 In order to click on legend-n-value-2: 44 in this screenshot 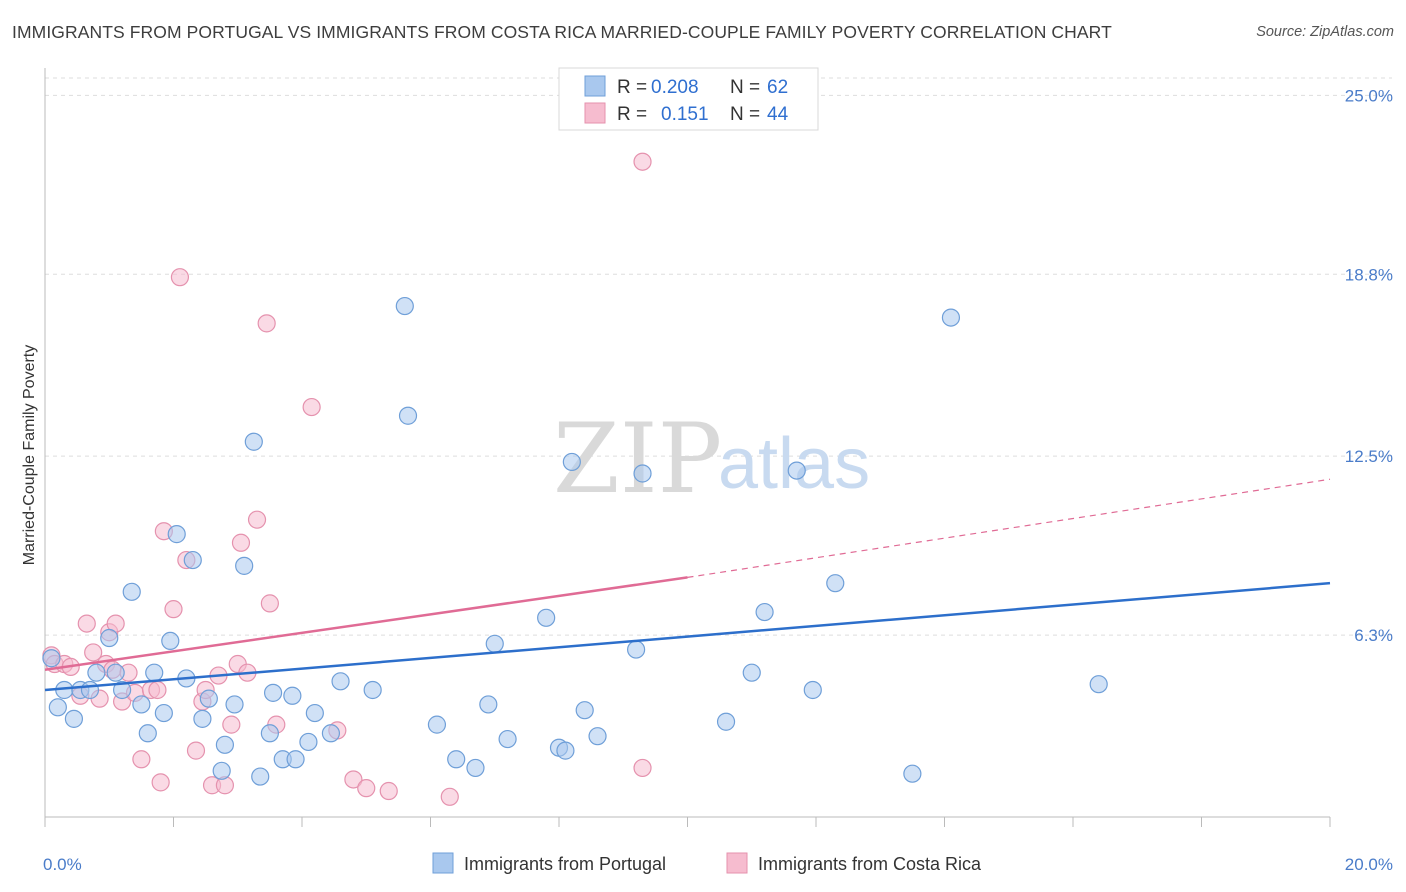, I will do `click(778, 114)`.